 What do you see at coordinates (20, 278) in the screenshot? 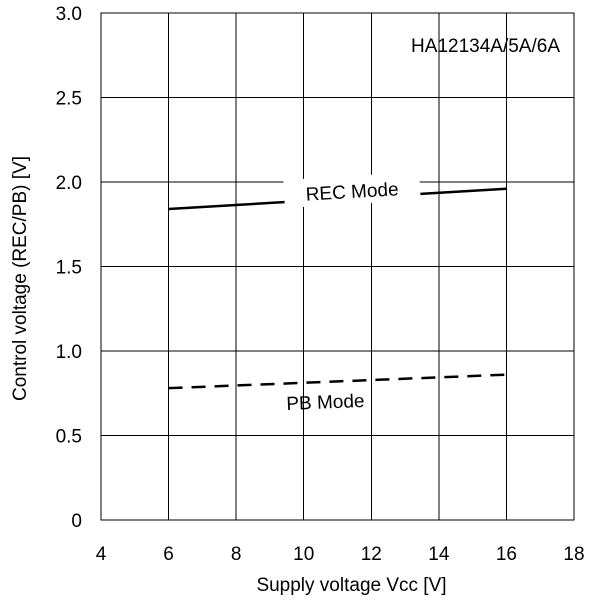
I see `y-axis-label: Control voltage (REC/PB) [V]` at bounding box center [20, 278].